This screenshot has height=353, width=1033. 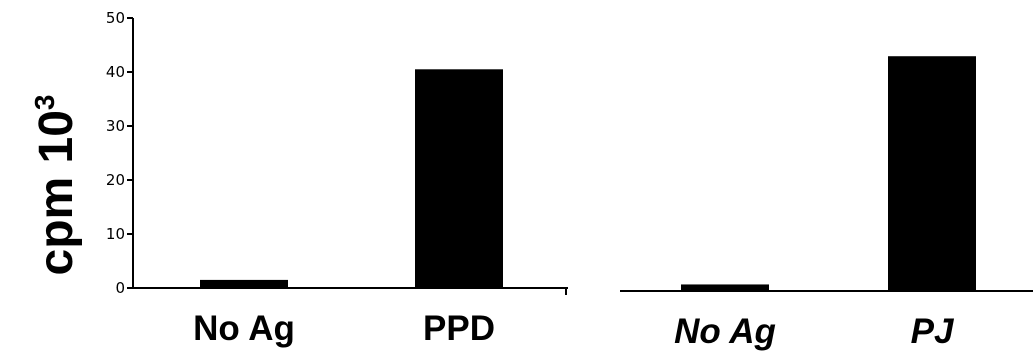 What do you see at coordinates (933, 331) in the screenshot?
I see `category-label: PJ` at bounding box center [933, 331].